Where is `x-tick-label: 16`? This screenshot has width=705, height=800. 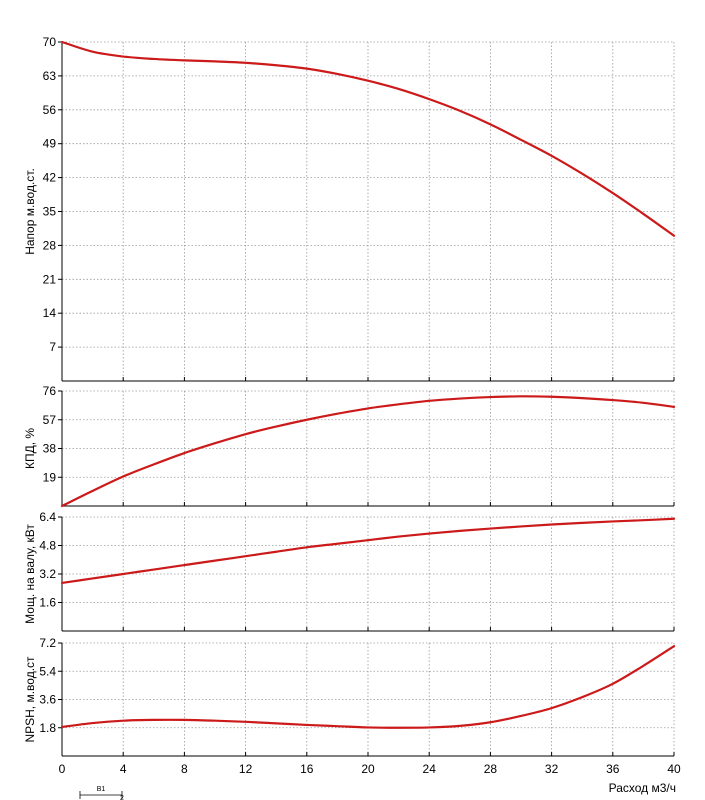
x-tick-label: 16 is located at coordinates (307, 769).